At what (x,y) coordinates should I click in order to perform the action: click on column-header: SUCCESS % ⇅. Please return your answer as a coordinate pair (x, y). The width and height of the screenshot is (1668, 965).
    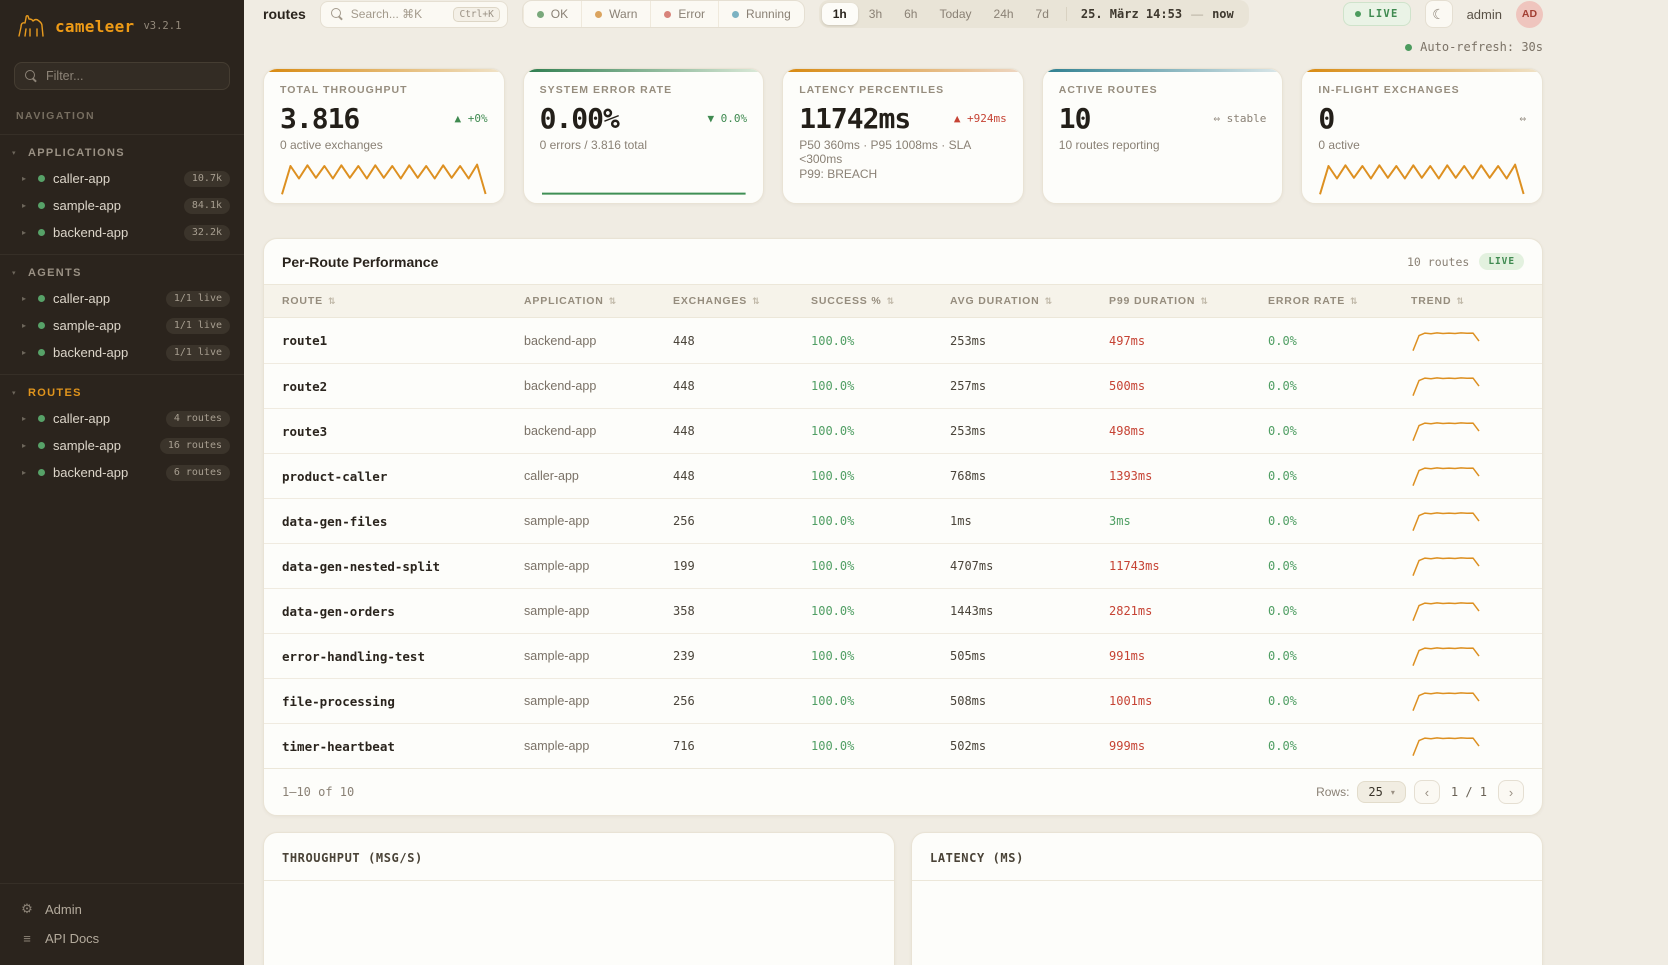
    Looking at the image, I should click on (853, 301).